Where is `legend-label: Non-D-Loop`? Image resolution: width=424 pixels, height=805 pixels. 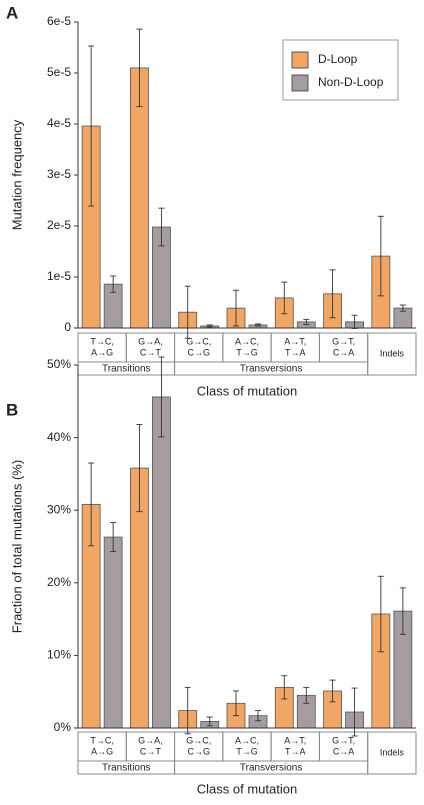 legend-label: Non-D-Loop is located at coordinates (351, 82).